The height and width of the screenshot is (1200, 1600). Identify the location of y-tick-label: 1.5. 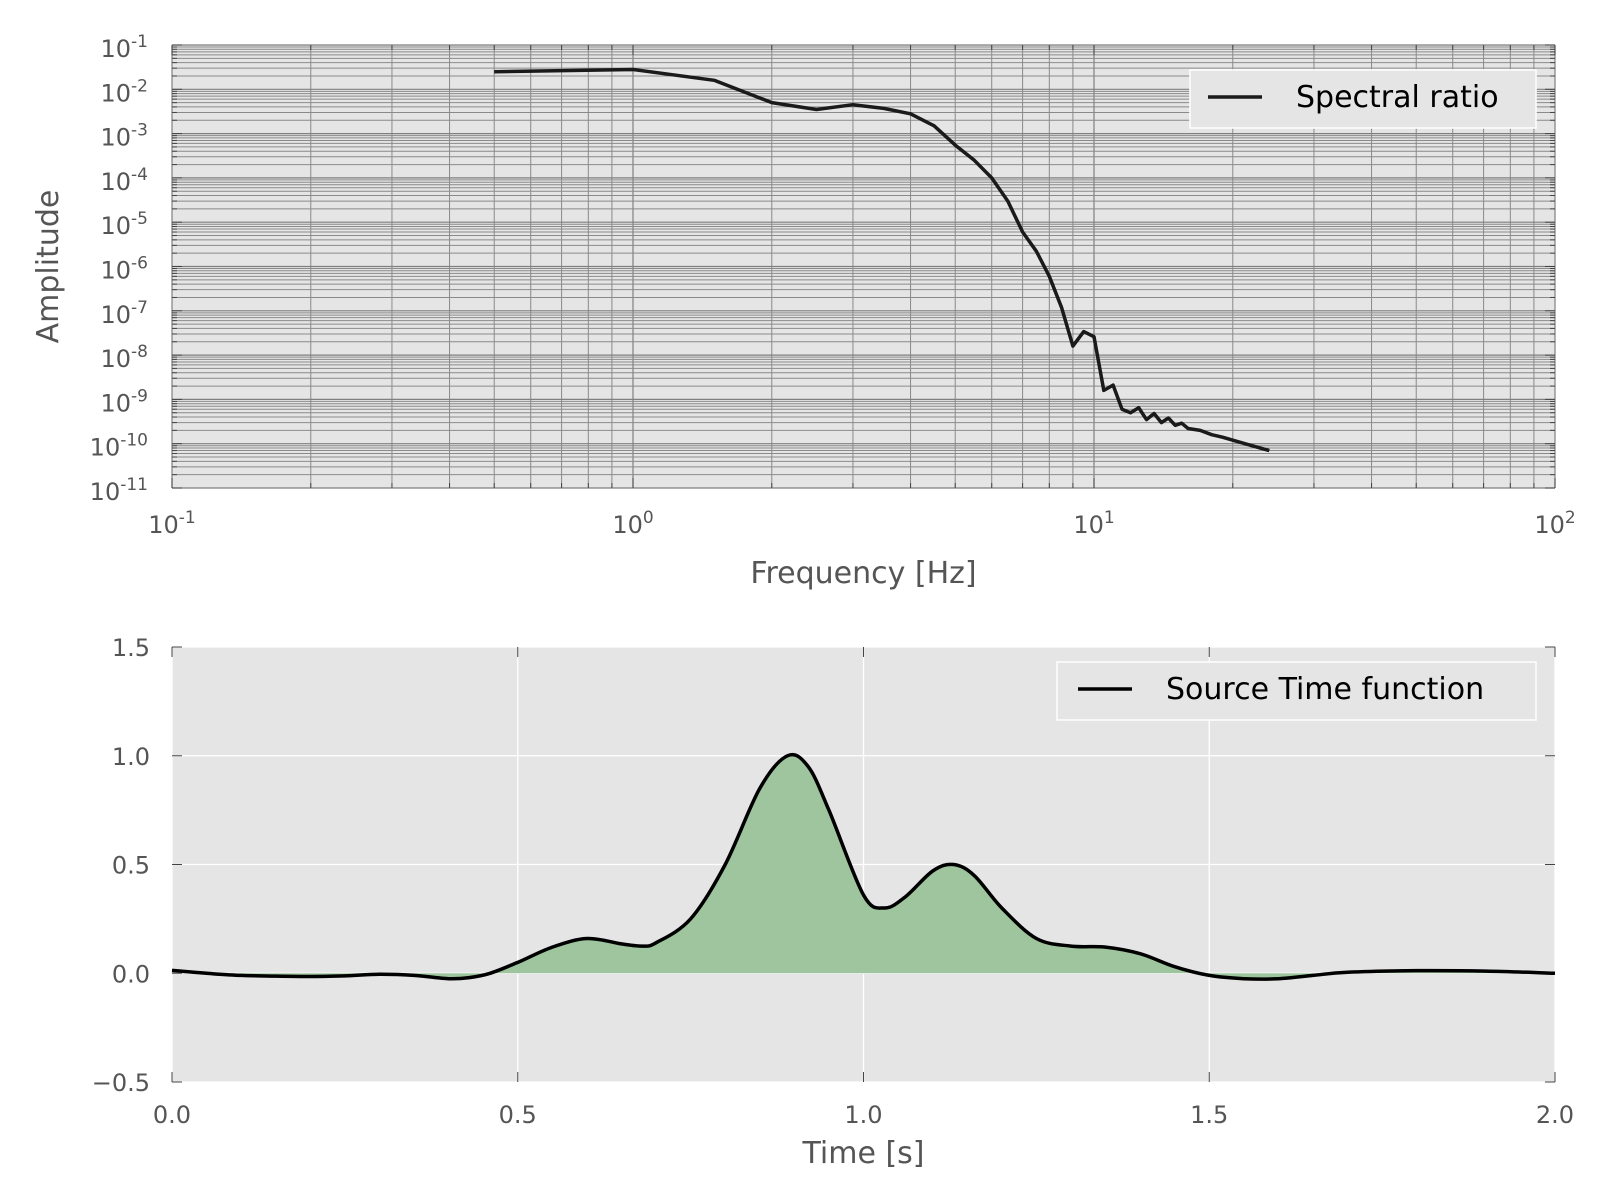
(131, 648).